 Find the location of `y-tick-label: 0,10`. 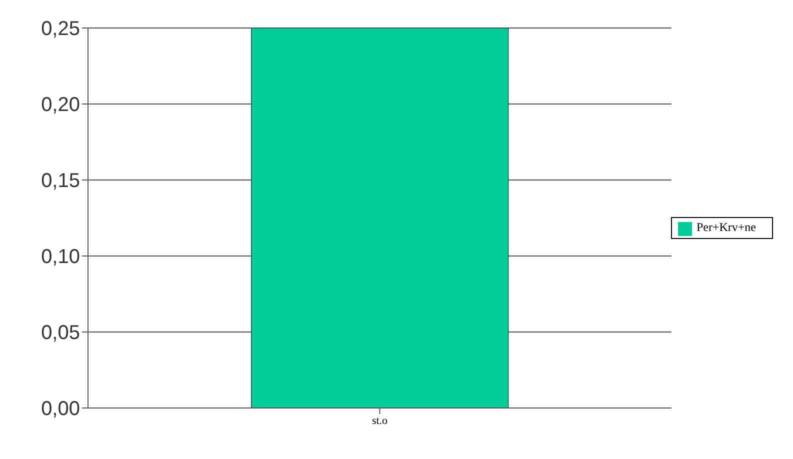

y-tick-label: 0,10 is located at coordinates (60, 257).